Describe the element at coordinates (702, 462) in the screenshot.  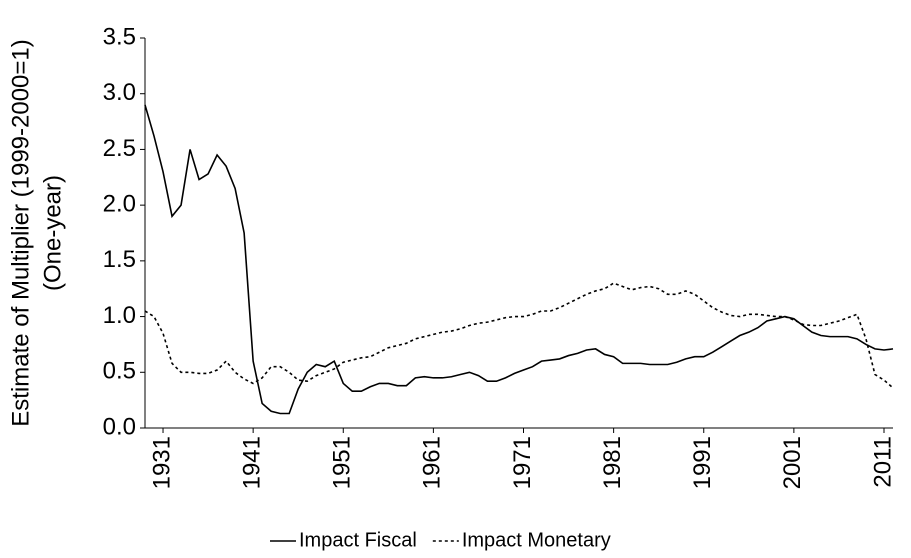
I see `x-tick-label: 1991` at that location.